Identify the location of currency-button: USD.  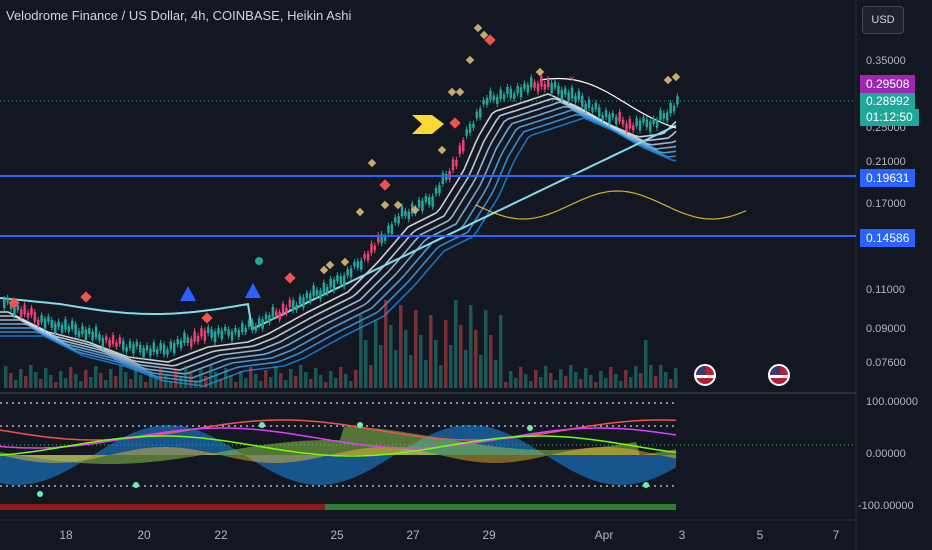
(883, 20).